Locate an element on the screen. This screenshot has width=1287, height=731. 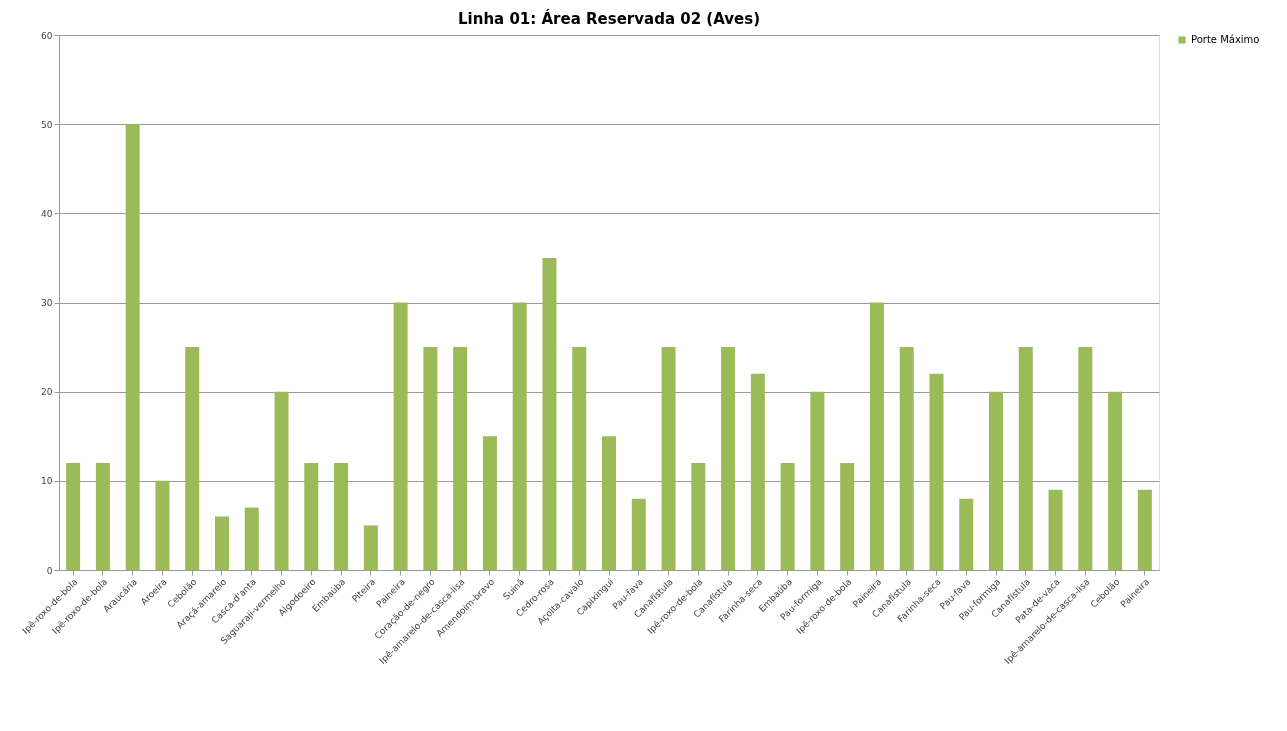
y-tick-label: 20 is located at coordinates (47, 392).